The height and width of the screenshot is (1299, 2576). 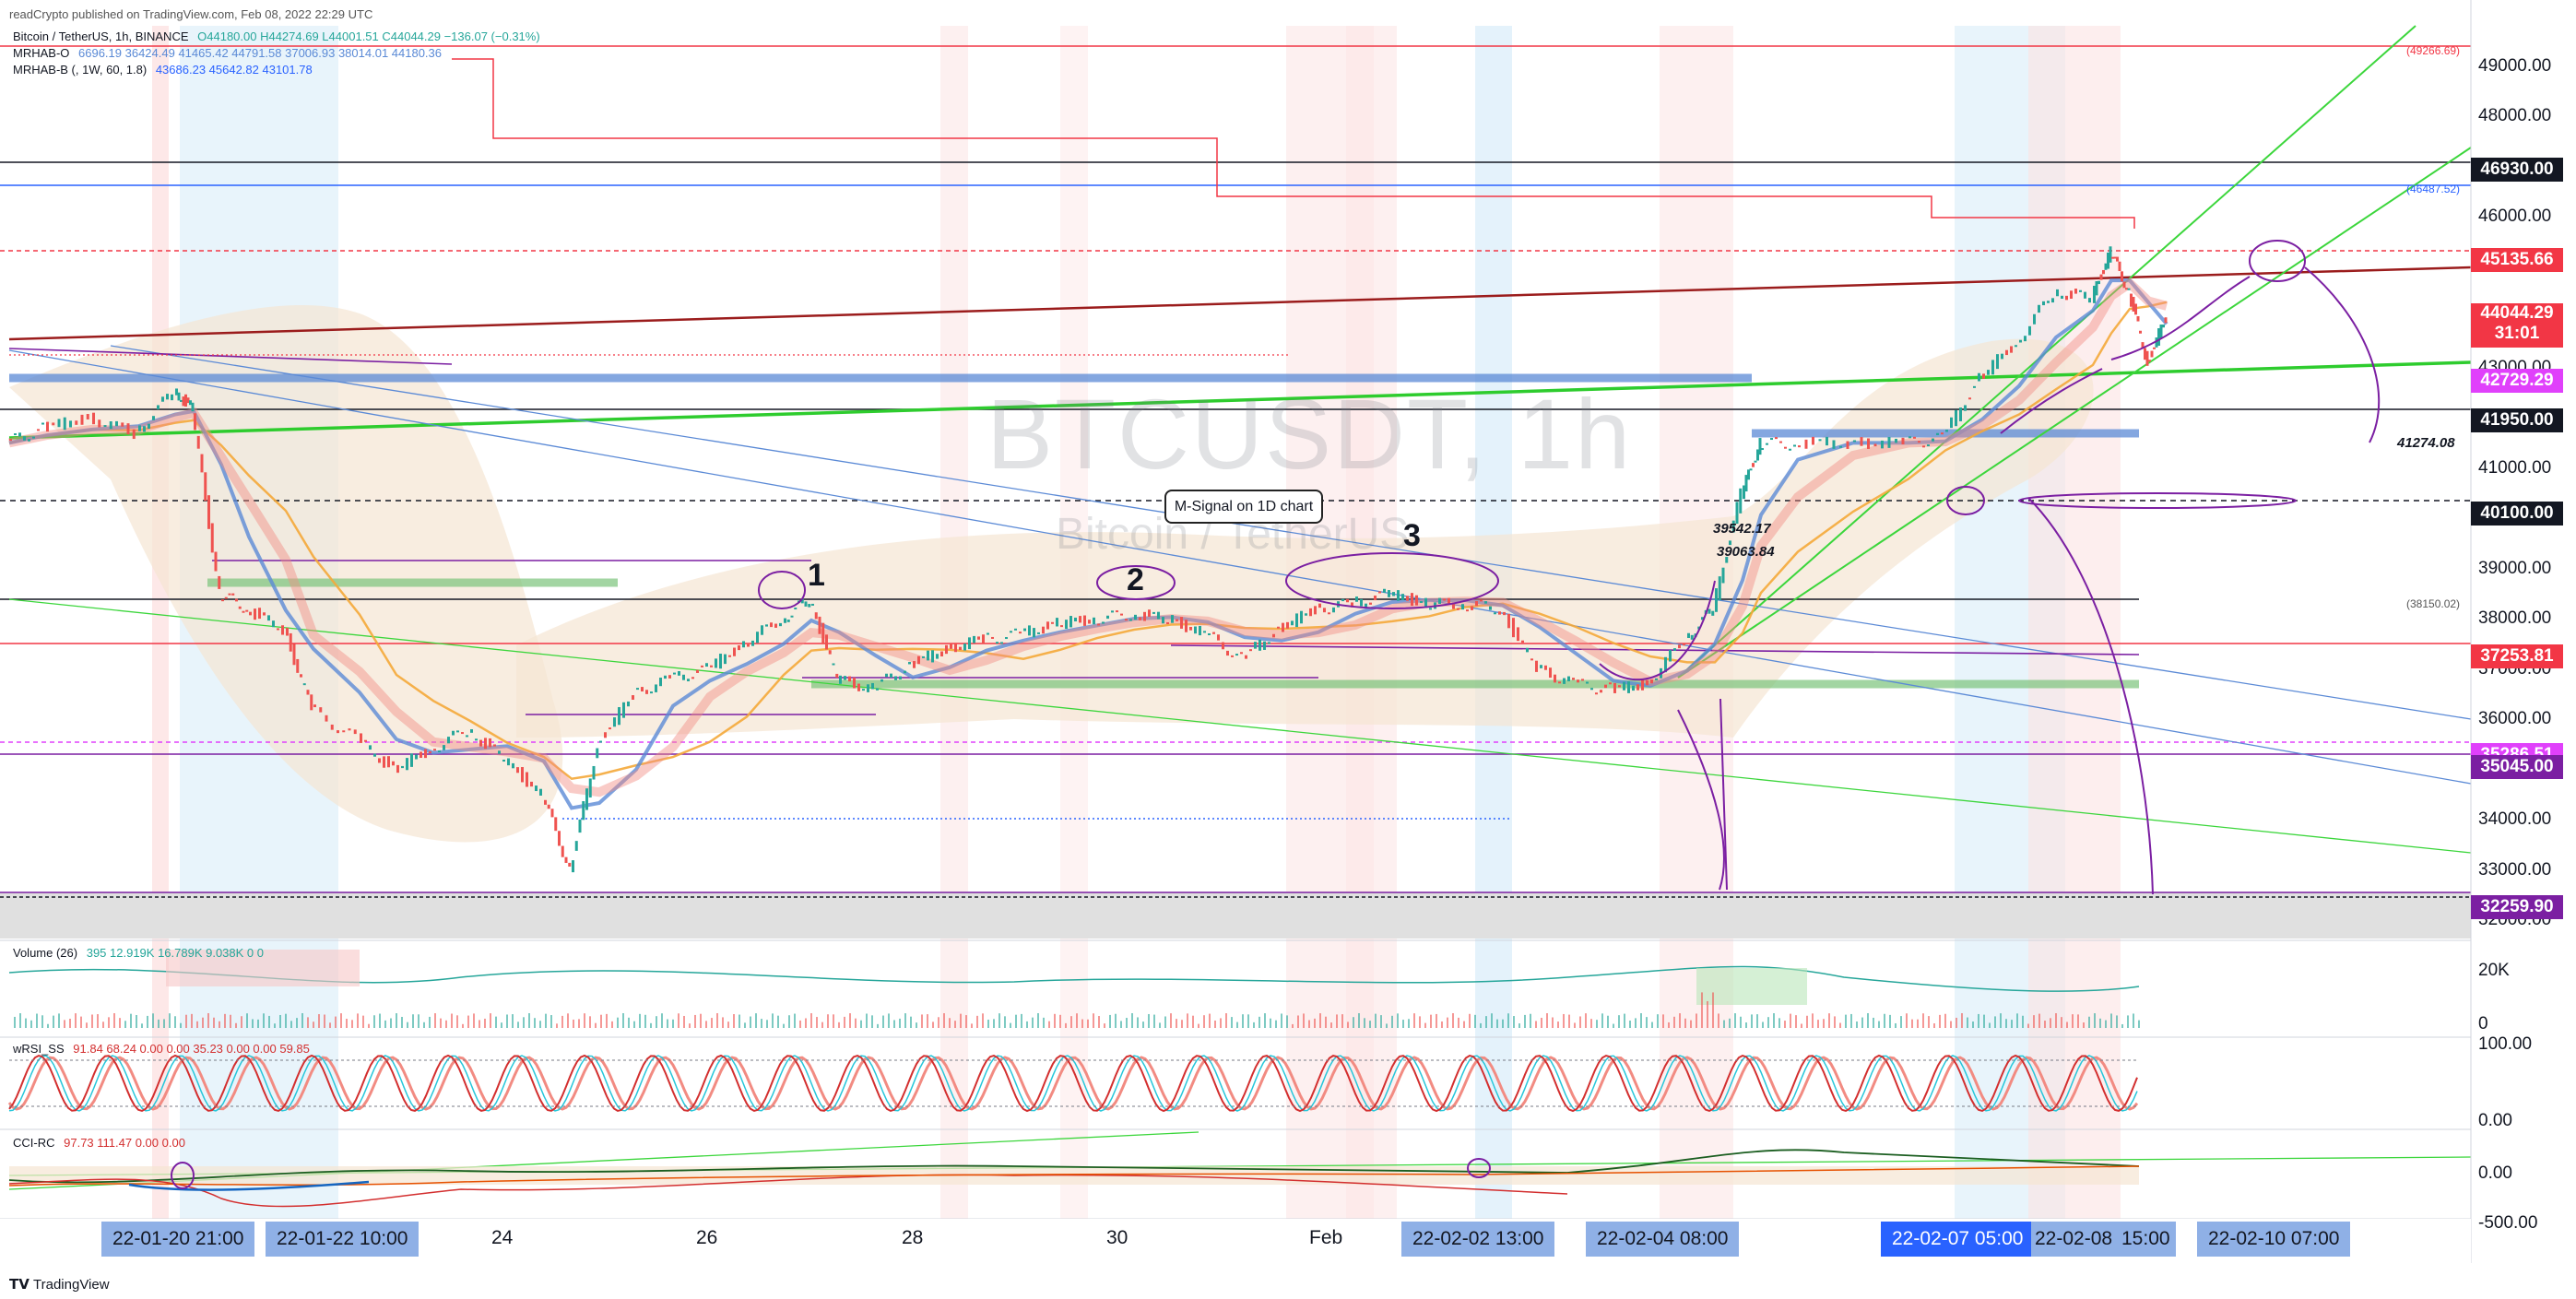 What do you see at coordinates (1243, 507) in the screenshot?
I see `m-signal-callout: M-Signal on 1D chart` at bounding box center [1243, 507].